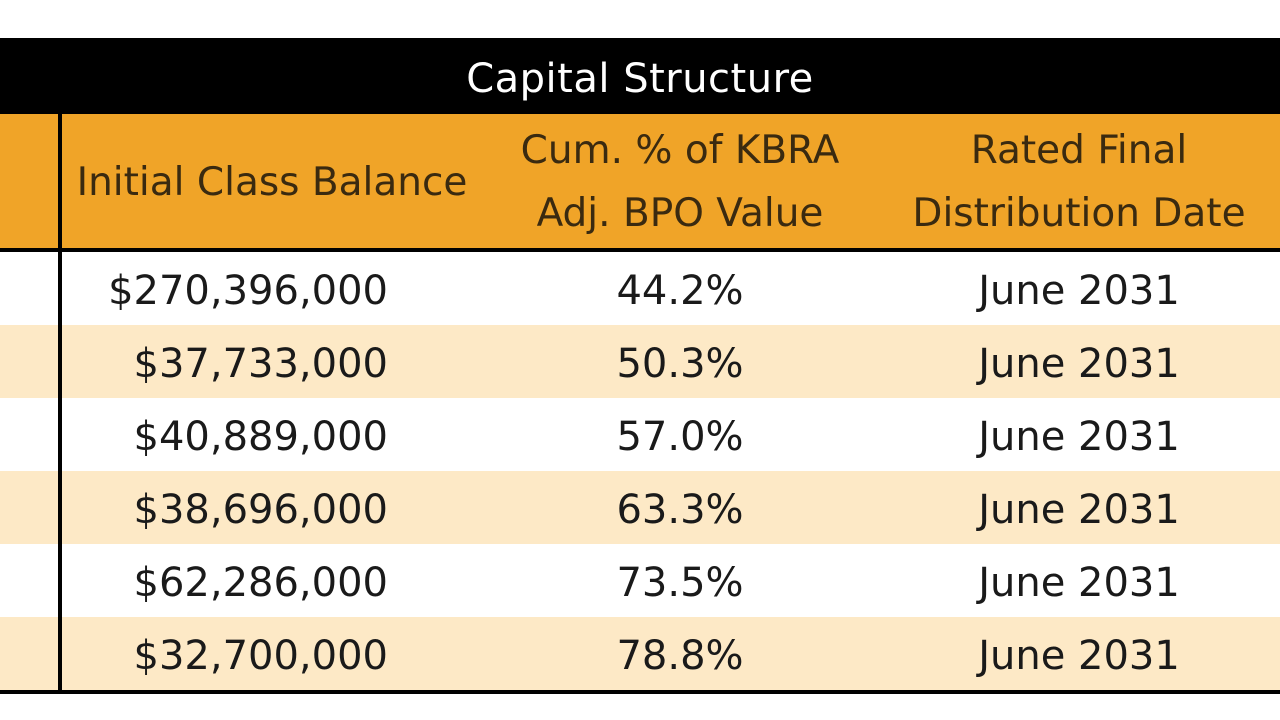 This screenshot has height=720, width=1280. I want to click on cell-initial-class-balance: $62,286,000, so click(260, 583).